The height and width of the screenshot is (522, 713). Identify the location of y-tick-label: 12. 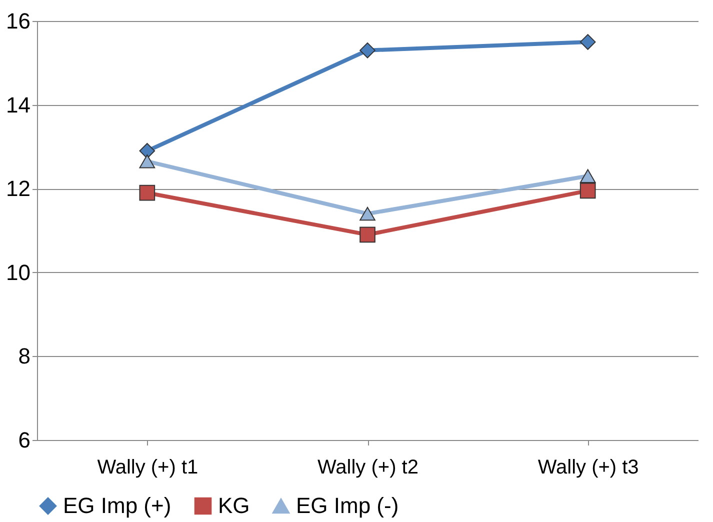
(18, 189).